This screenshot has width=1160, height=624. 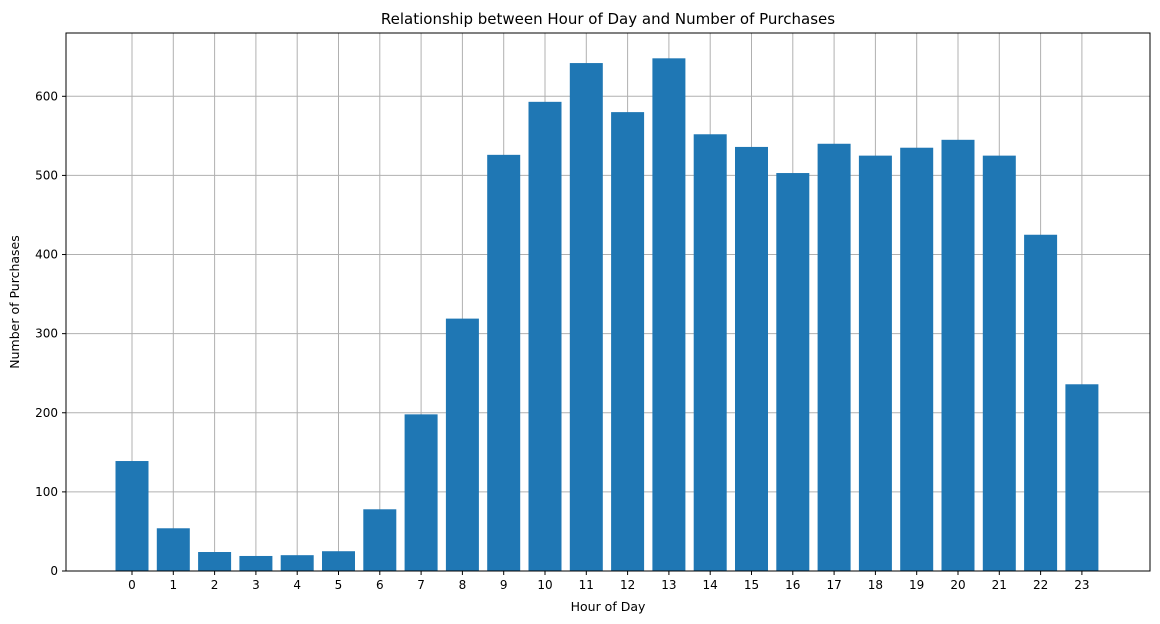 I want to click on x-tick-label: 8, so click(x=463, y=585).